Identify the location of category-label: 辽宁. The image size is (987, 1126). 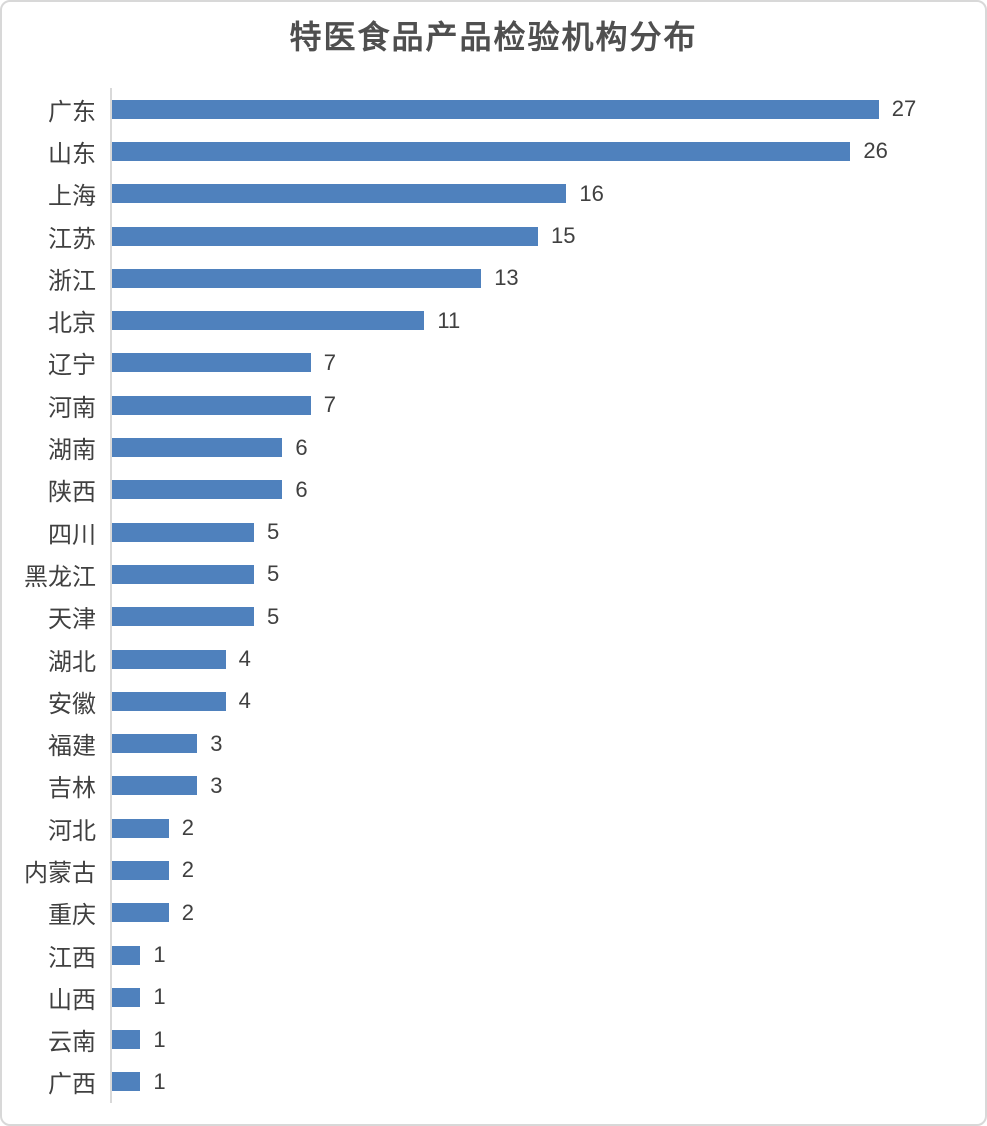
(72, 366).